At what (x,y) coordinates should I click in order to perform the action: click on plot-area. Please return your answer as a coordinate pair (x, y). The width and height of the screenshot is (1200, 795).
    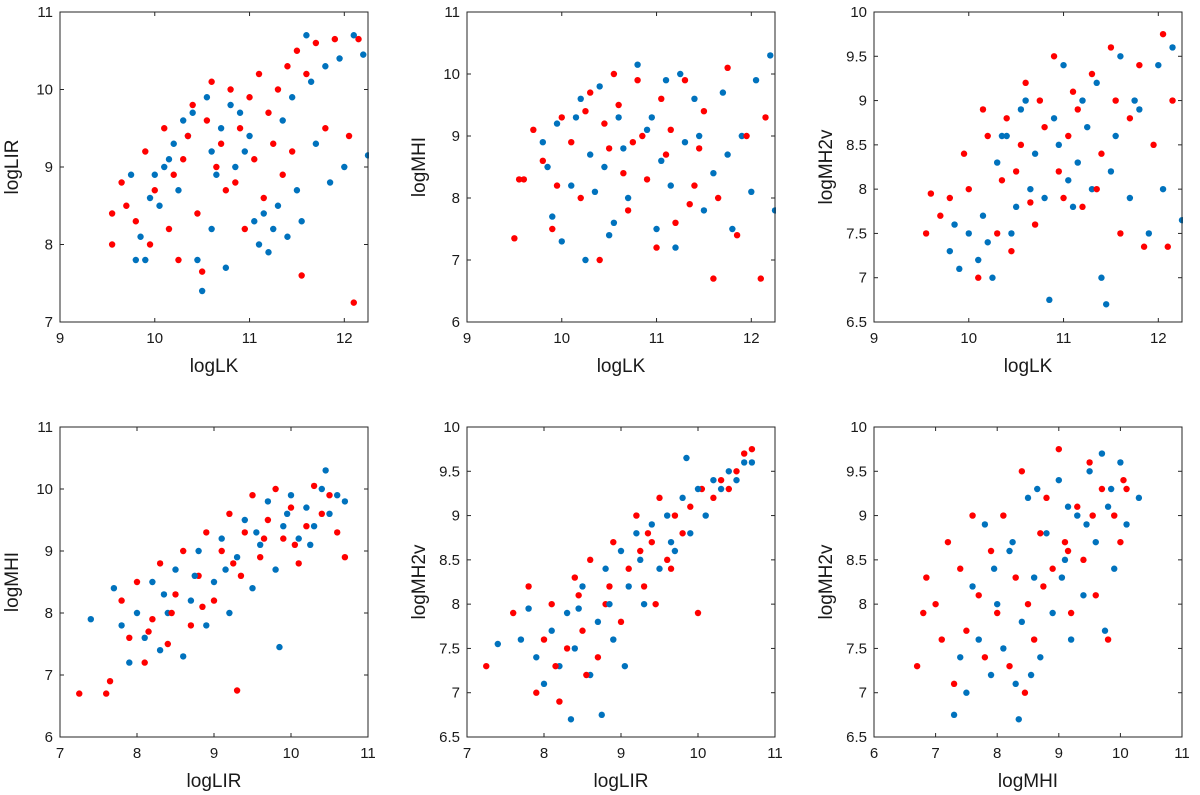
    Looking at the image, I should click on (1028, 167).